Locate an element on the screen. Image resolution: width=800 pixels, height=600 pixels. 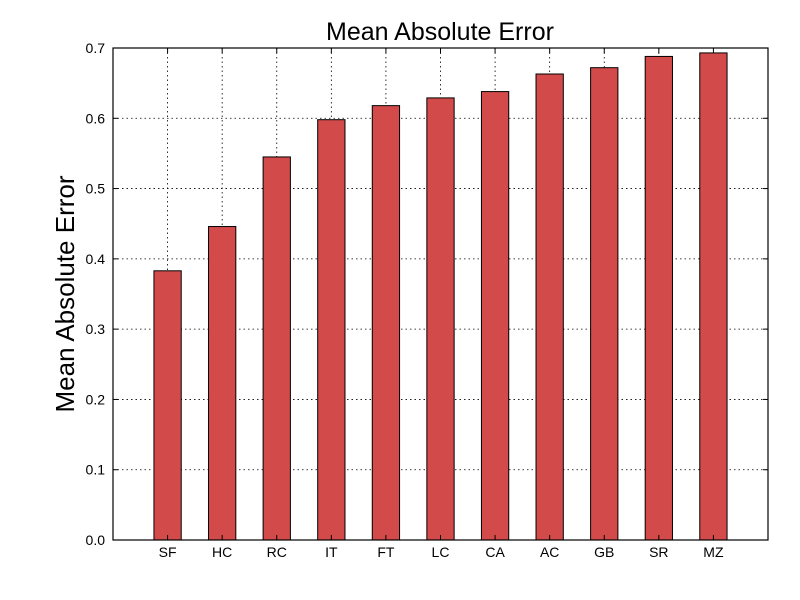
bar-hc is located at coordinates (222, 383).